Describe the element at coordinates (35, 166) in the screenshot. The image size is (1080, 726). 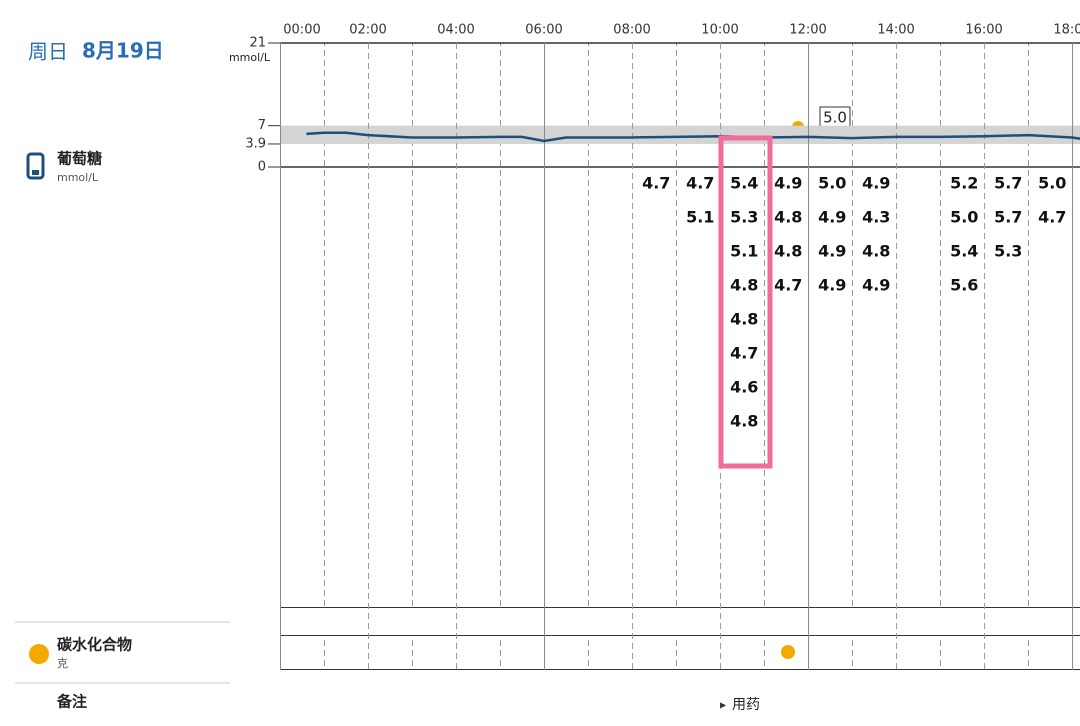
I see `glucose-icon` at that location.